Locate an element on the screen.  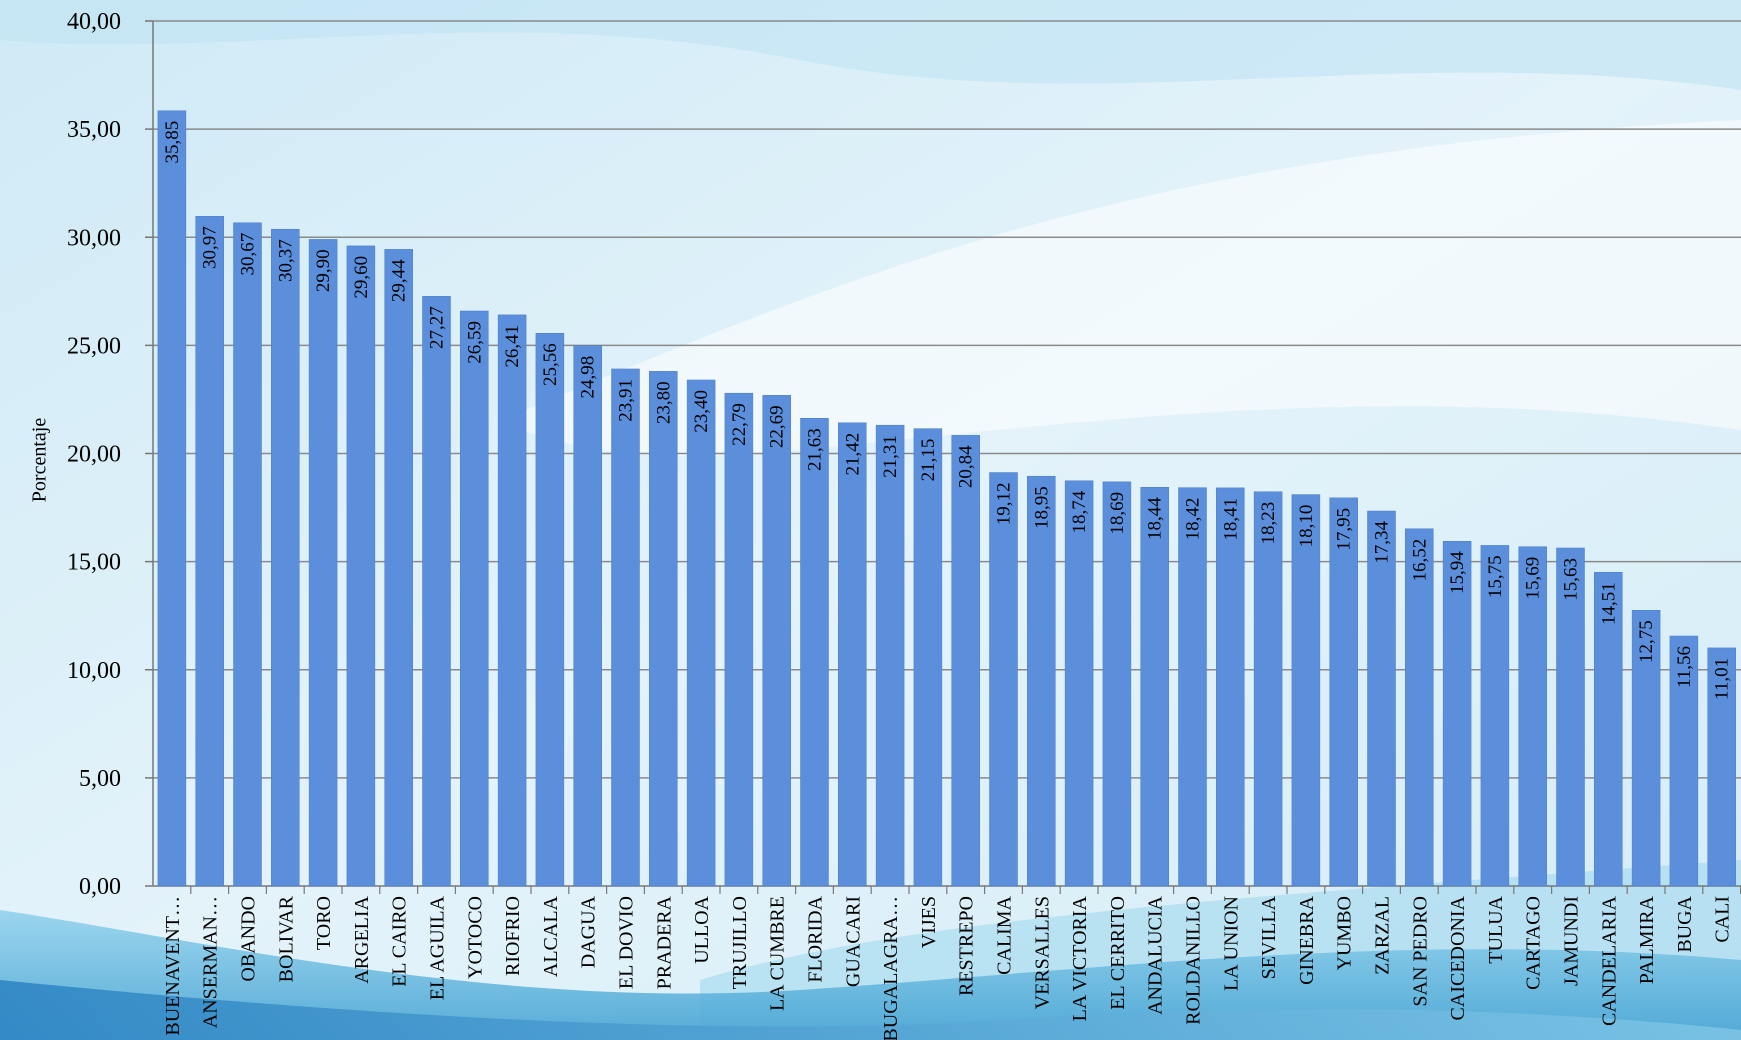
x-tick-label: CARTAGO is located at coordinates (1534, 943).